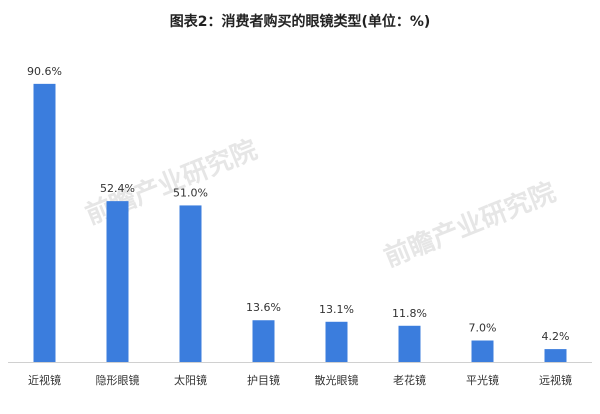 This screenshot has width=600, height=414. Describe the element at coordinates (336, 309) in the screenshot. I see `value-label: 13.1%` at that location.